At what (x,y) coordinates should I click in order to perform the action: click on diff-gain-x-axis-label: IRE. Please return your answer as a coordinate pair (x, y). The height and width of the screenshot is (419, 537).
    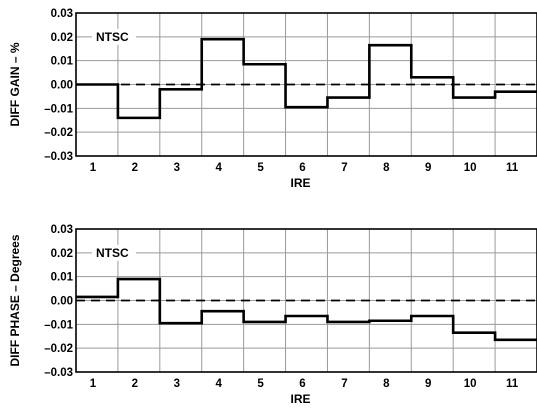
    Looking at the image, I should click on (300, 183).